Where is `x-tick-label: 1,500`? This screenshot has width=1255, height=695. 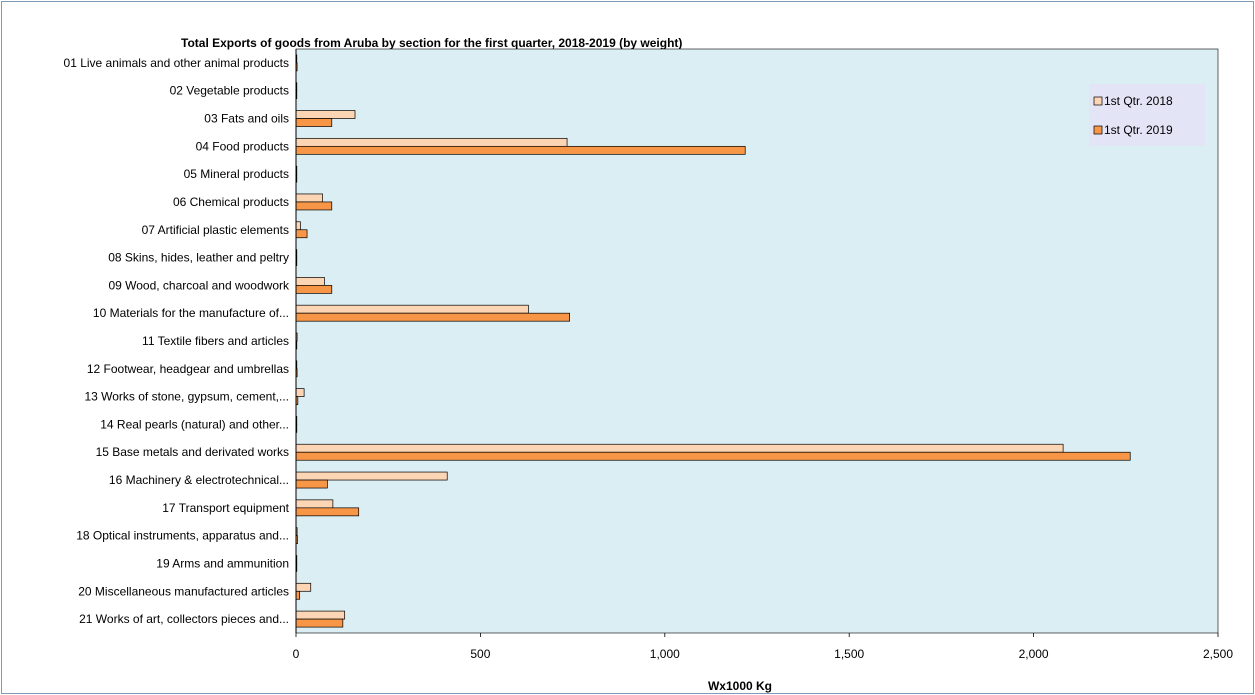
x-tick-label: 1,500 is located at coordinates (849, 654).